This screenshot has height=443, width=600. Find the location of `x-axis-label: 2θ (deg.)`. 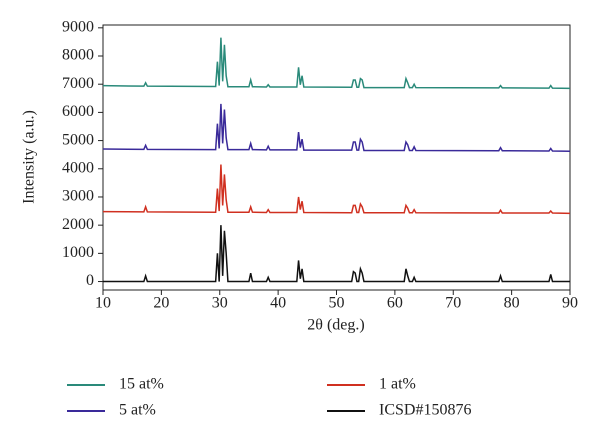

x-axis-label: 2θ (deg.) is located at coordinates (335, 325).